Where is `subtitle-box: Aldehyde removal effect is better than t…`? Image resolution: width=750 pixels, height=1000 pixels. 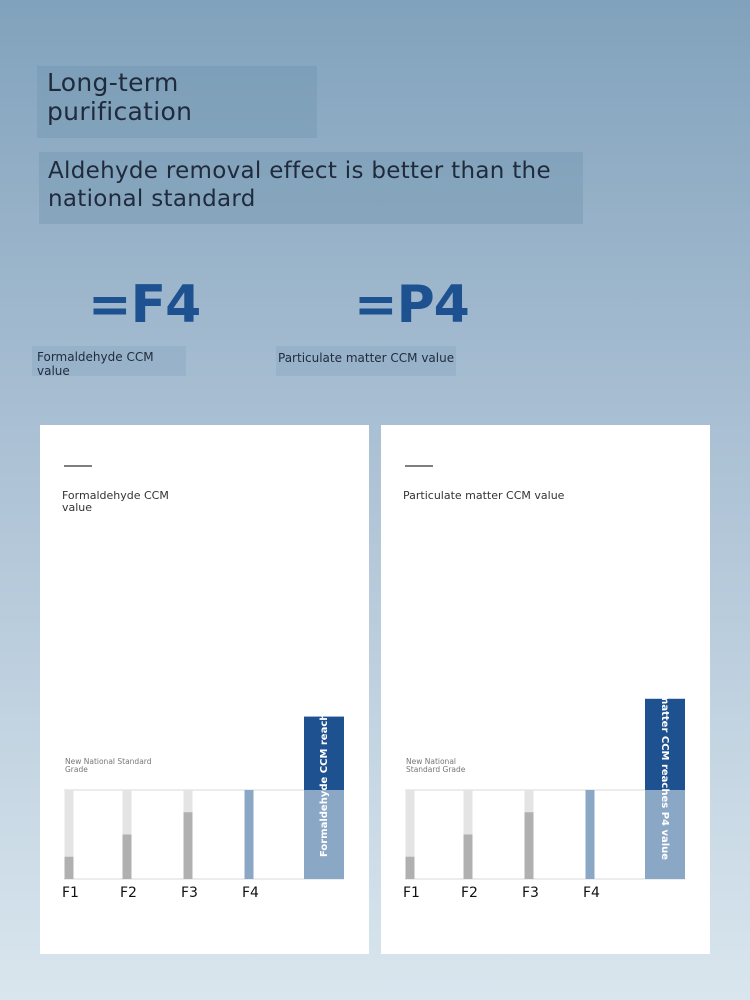
subtitle-box: Aldehyde removal effect is better than t… is located at coordinates (311, 188).